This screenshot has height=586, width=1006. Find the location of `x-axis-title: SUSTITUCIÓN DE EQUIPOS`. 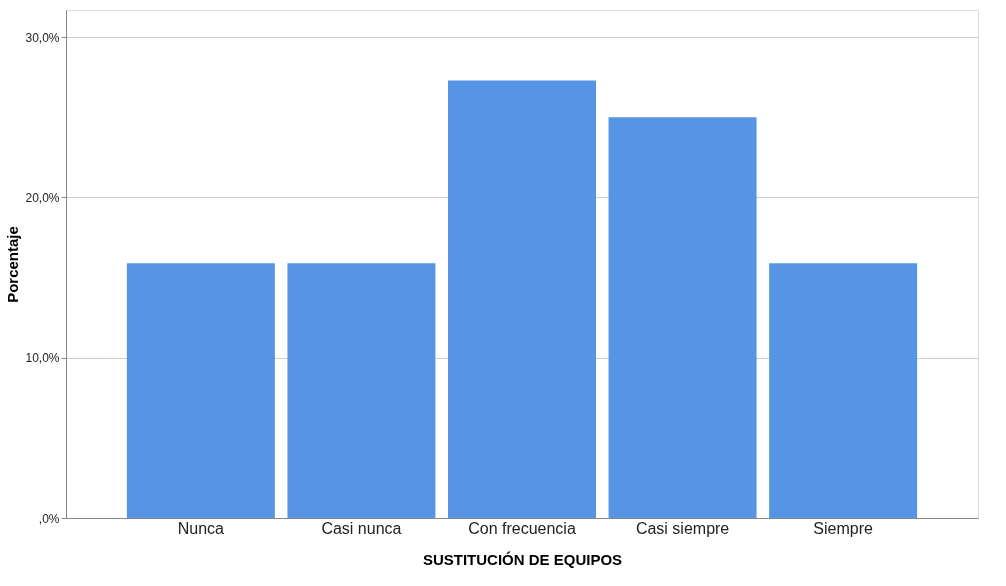

x-axis-title: SUSTITUCIÓN DE EQUIPOS is located at coordinates (522, 559).